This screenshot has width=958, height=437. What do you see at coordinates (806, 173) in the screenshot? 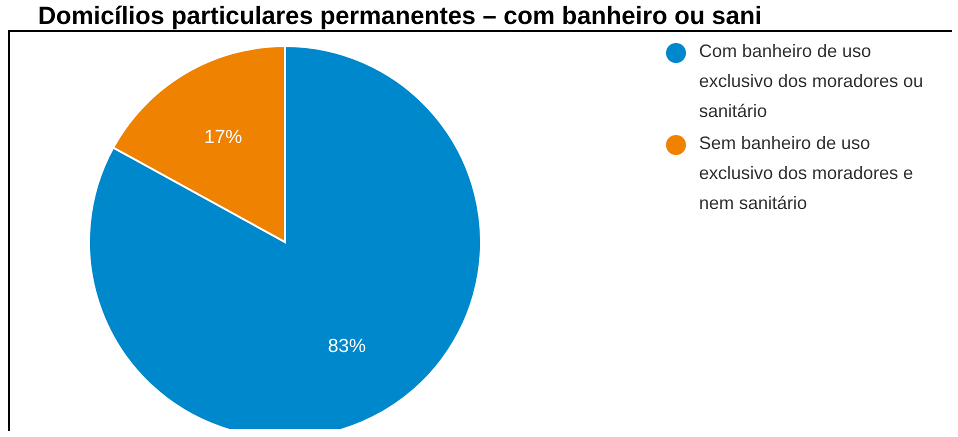
I see `legend-label: Sem banheiro de uso exclusivo dos moradores e nem sanitário` at bounding box center [806, 173].